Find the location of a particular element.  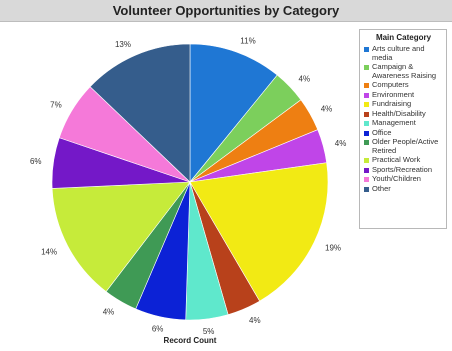

legend-item: Sports/Recreation is located at coordinates (403, 169).